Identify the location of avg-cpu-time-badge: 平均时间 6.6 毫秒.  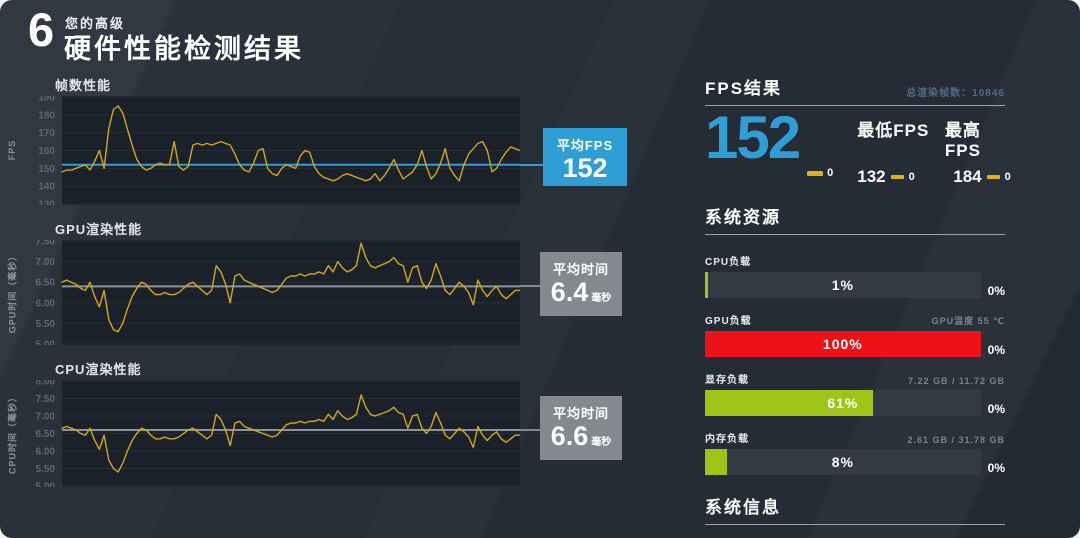
(581, 428).